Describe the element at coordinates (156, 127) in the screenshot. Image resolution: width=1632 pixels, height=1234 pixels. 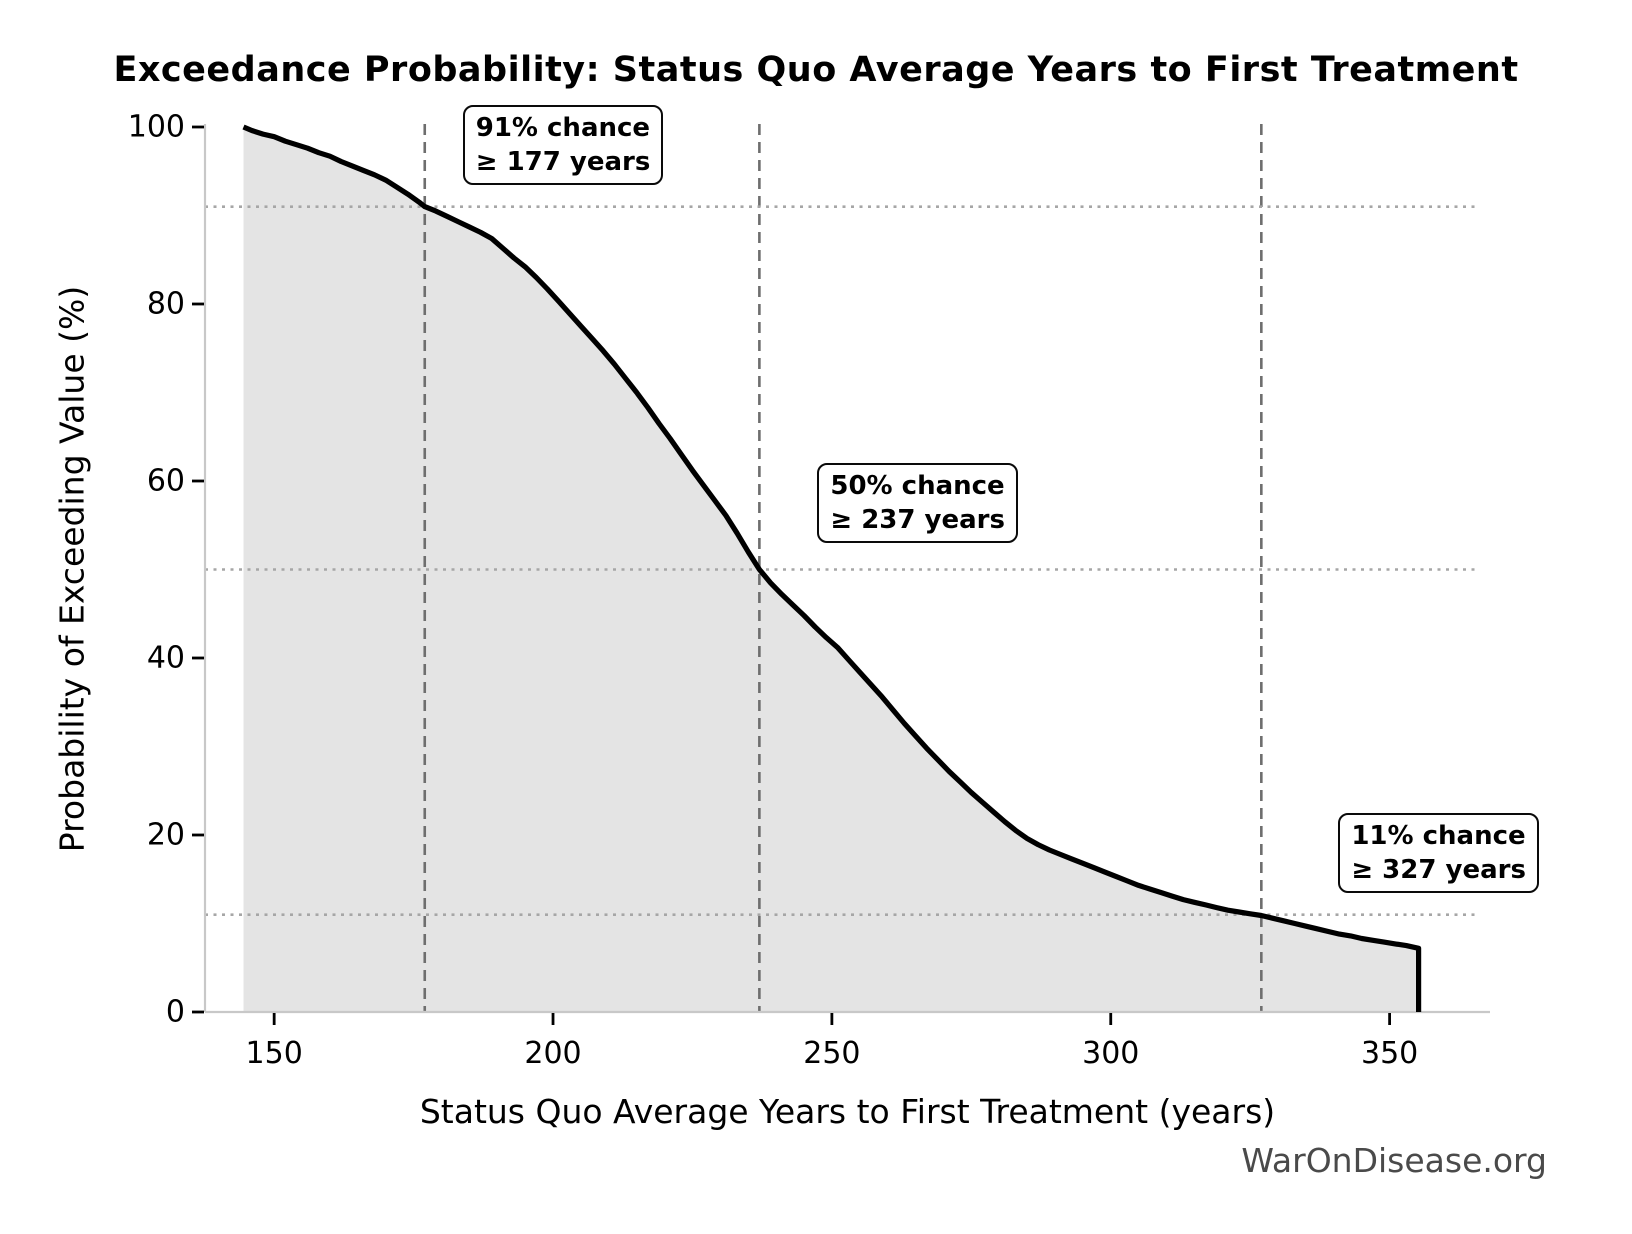
I see `y-tick-label-100: 100` at that location.